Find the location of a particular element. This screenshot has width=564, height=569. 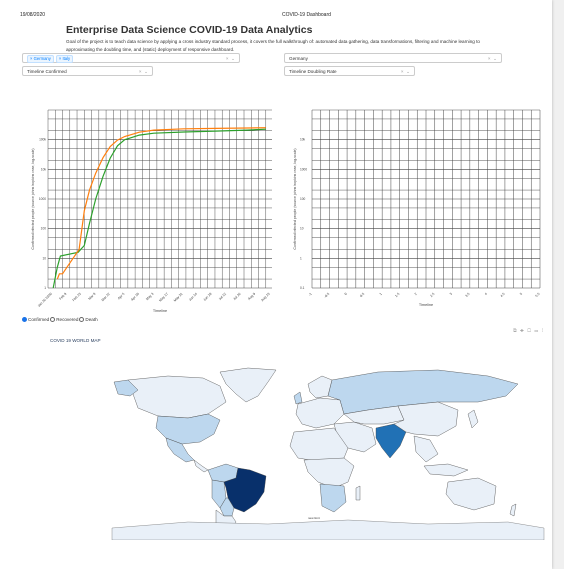

x-tick-label: 4.5 is located at coordinates (502, 295).